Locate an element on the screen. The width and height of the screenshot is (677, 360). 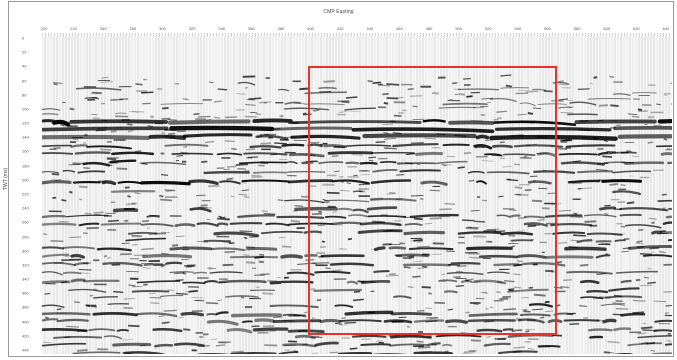
x-tick-label: 600 is located at coordinates (607, 28).